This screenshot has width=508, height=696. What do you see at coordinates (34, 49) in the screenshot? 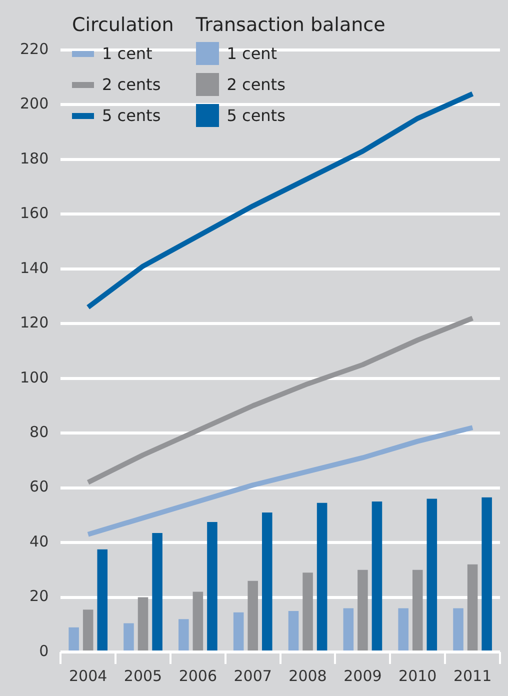
I see `y-tick-label: 220` at bounding box center [34, 49].